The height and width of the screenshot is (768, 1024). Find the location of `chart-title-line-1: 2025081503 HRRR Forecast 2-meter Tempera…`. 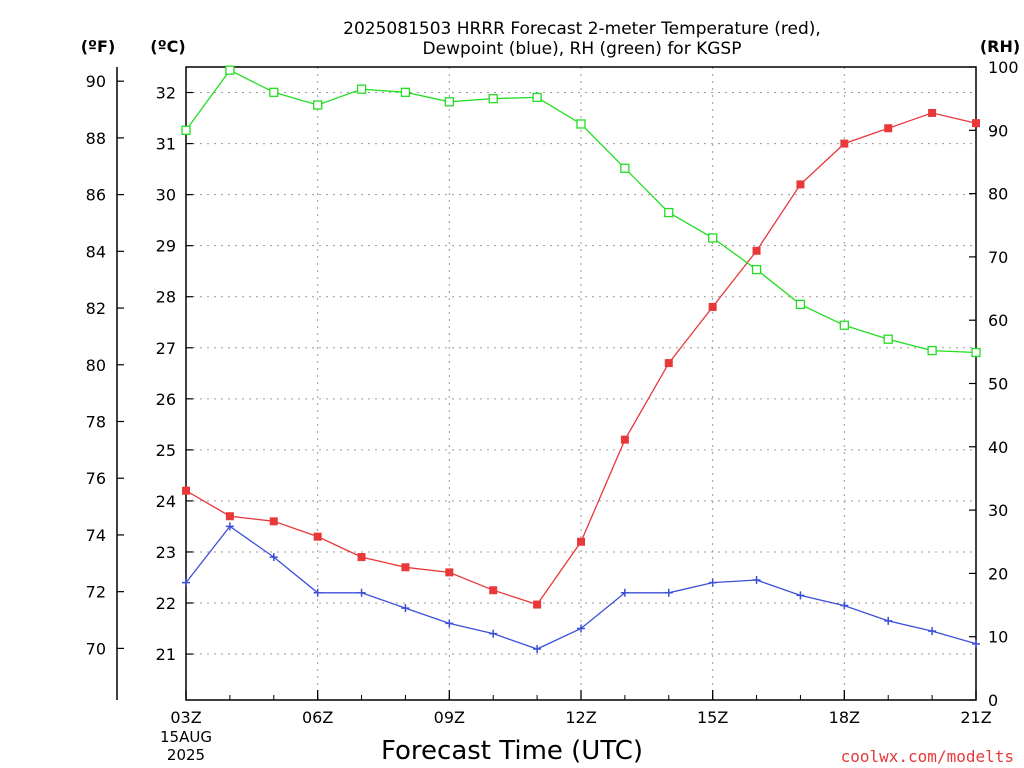

chart-title-line-1: 2025081503 HRRR Forecast 2-meter Tempera… is located at coordinates (582, 29).